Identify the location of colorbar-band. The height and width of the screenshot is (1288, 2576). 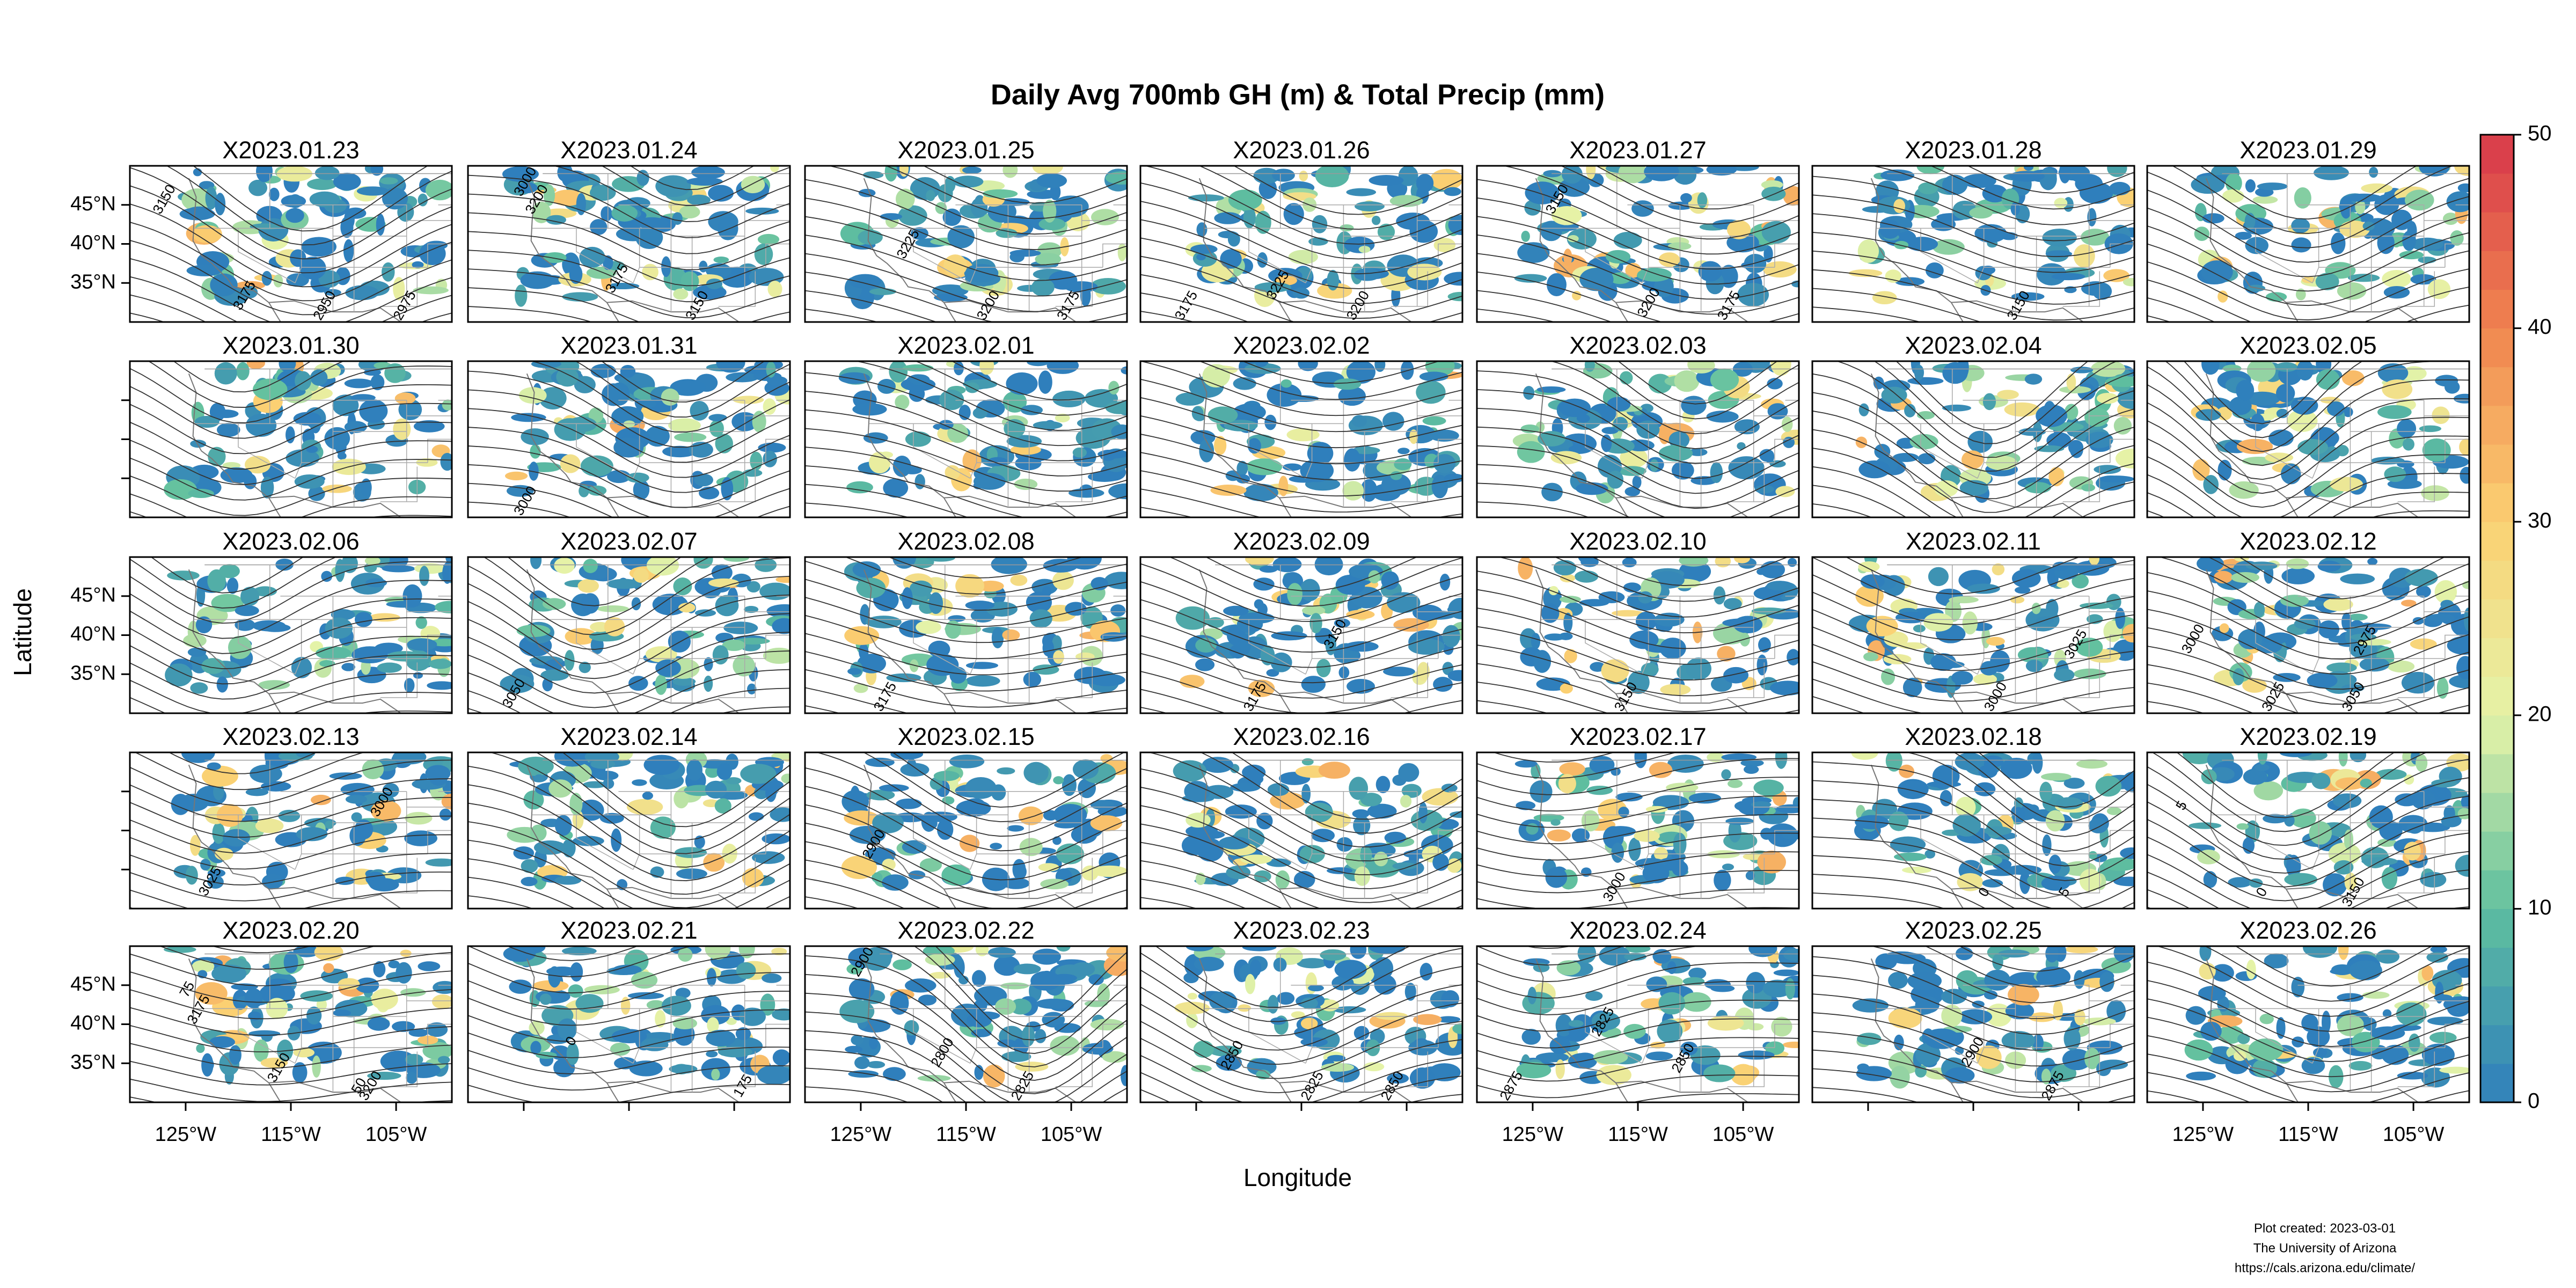
(2497, 696).